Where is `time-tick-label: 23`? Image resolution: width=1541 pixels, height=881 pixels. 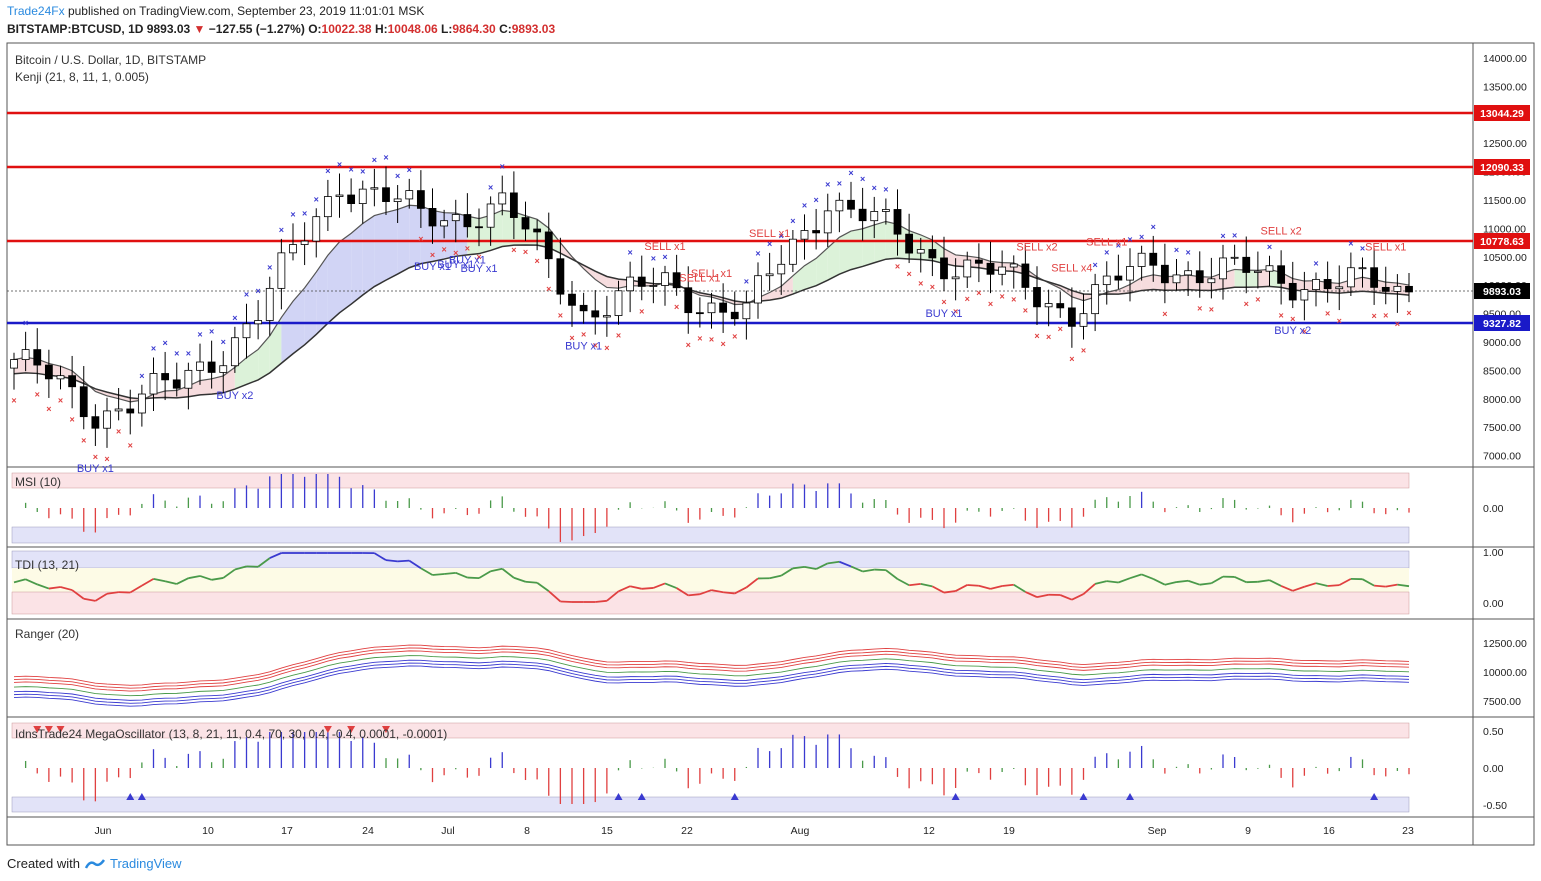
time-tick-label: 23 is located at coordinates (1408, 831).